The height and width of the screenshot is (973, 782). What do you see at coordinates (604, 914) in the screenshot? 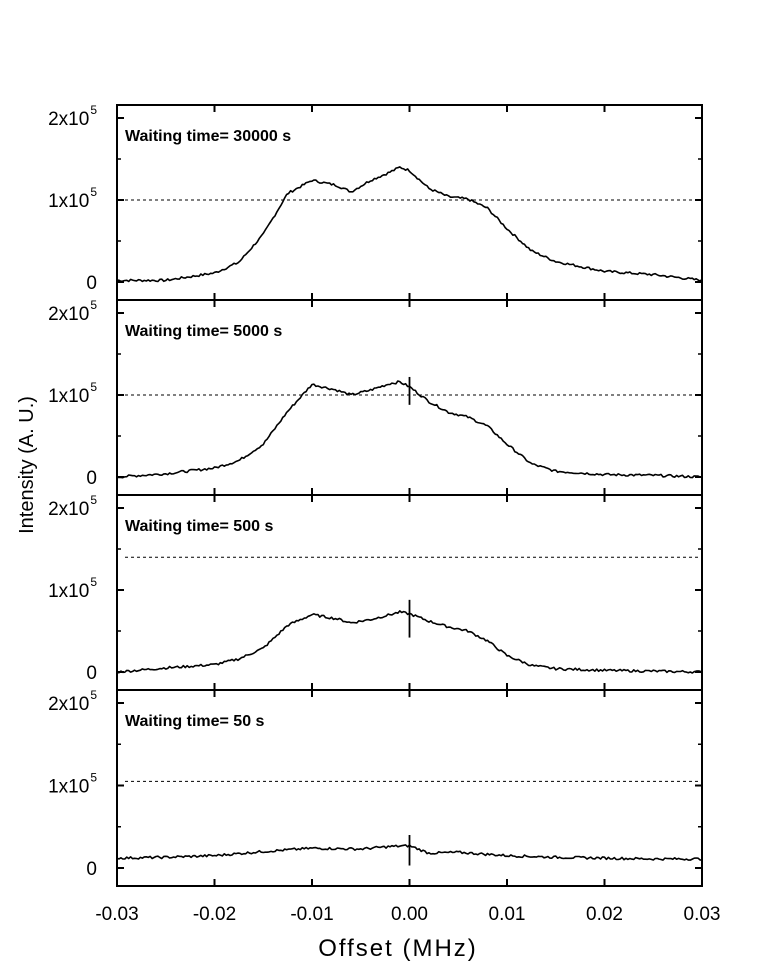
I see `x-tick-label: 0.02` at bounding box center [604, 914].